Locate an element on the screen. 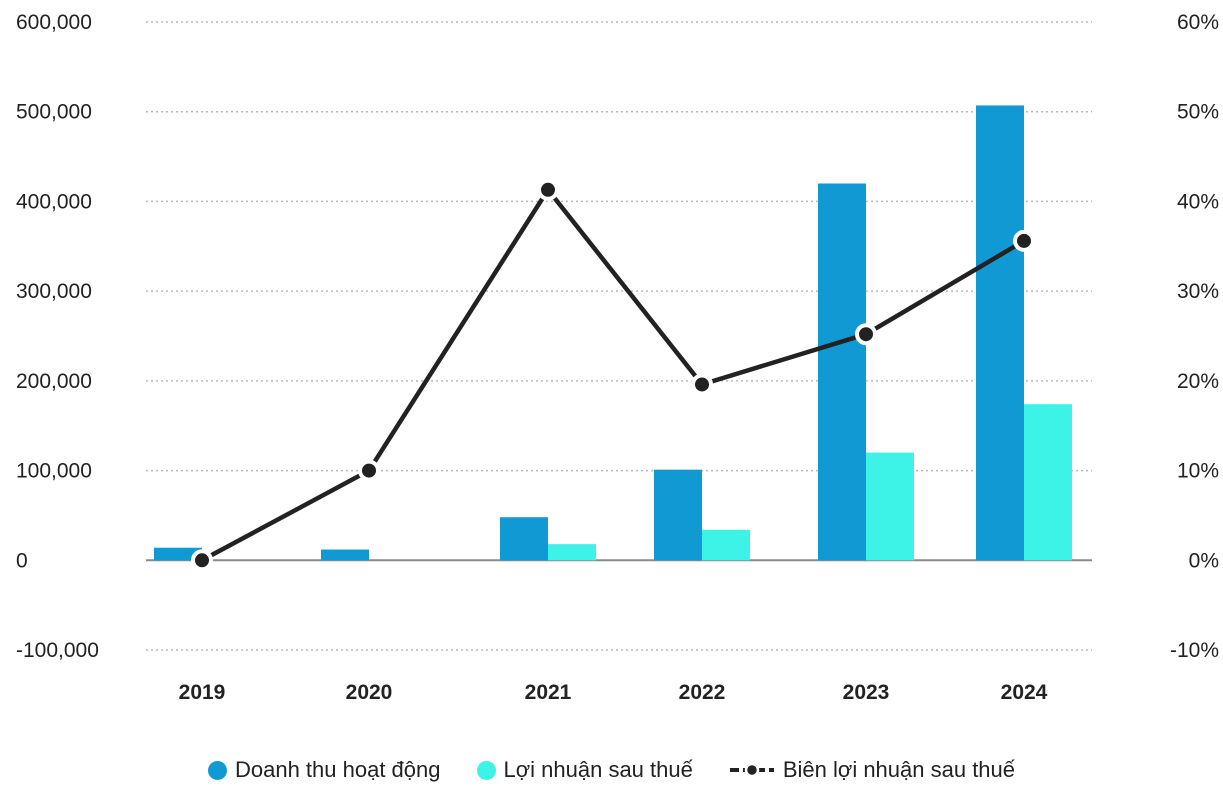  y-left-tick-label: 200,000 is located at coordinates (54, 381).